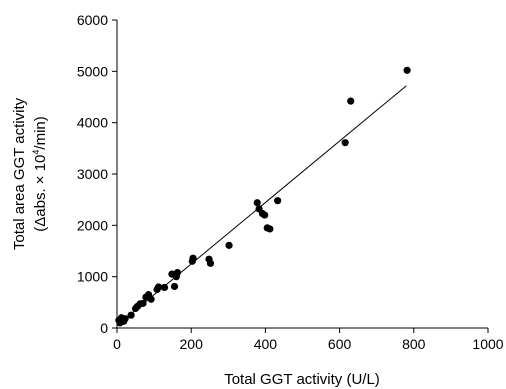 The height and width of the screenshot is (389, 506). Describe the element at coordinates (36, 152) in the screenshot. I see `y-axis-label-exponent: 4` at that location.